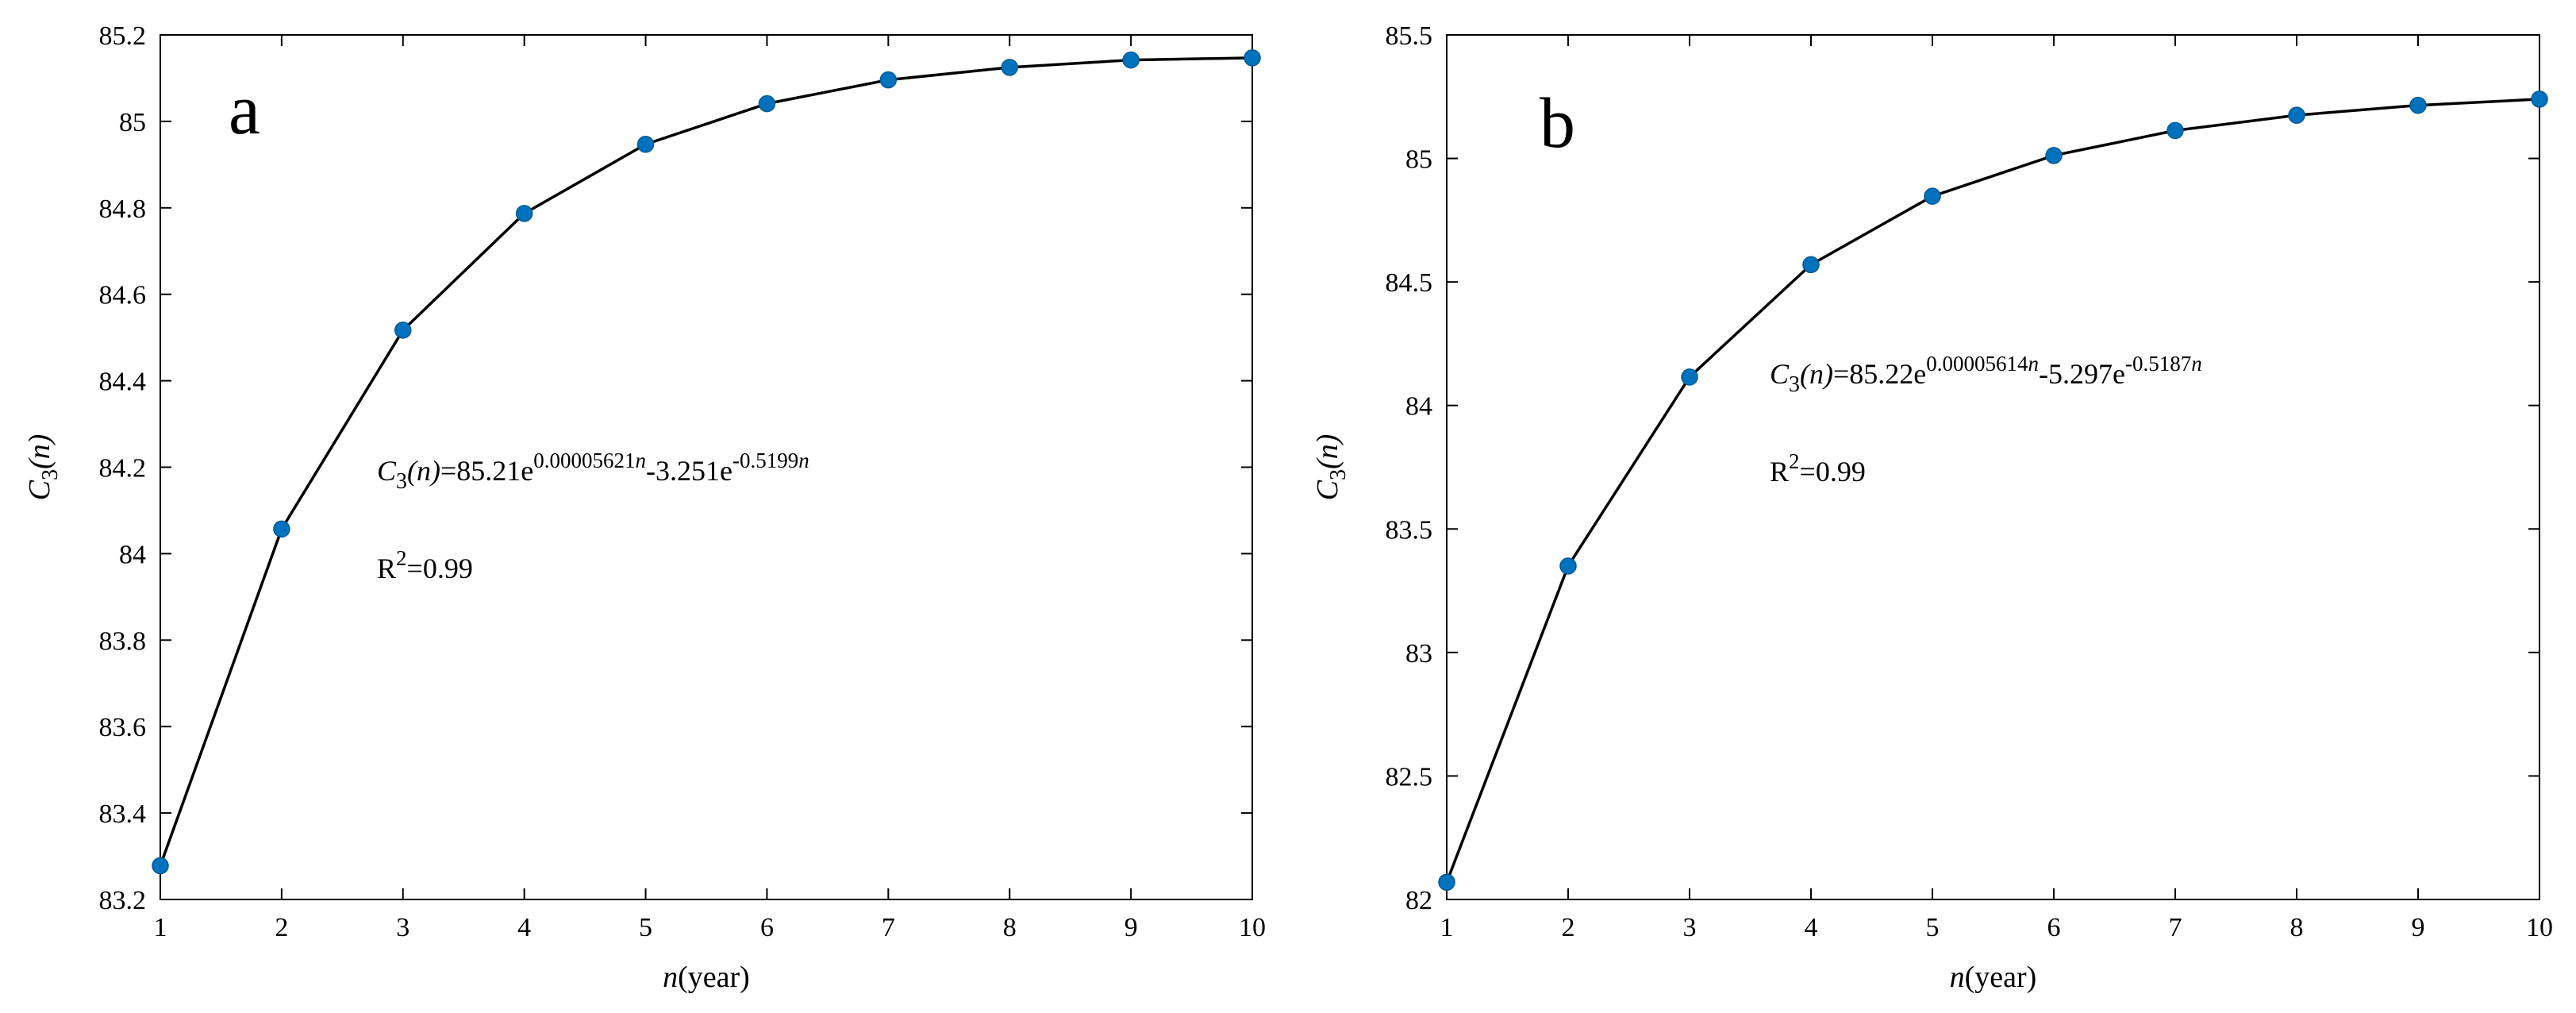 This screenshot has width=2576, height=1013. I want to click on eq-exp2: -0.5187, so click(2158, 364).